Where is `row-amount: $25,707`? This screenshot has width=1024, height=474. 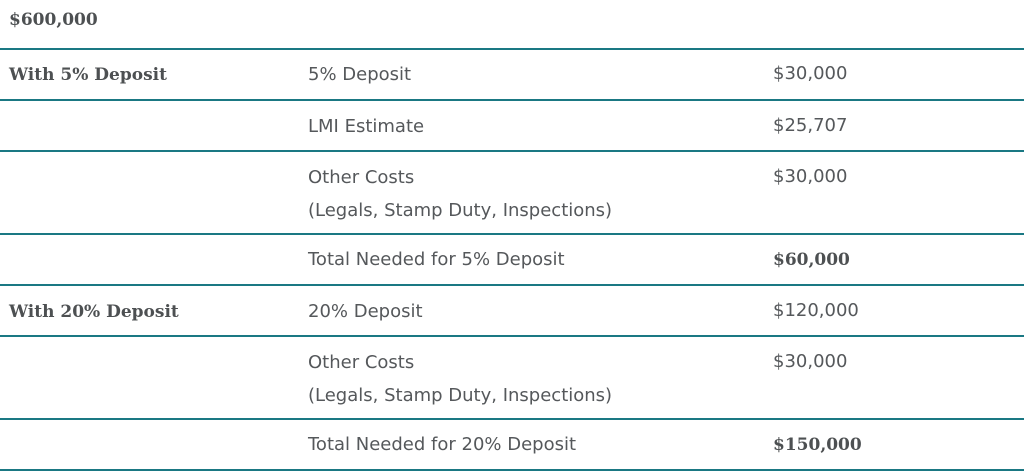
row-amount: $25,707 is located at coordinates (810, 125).